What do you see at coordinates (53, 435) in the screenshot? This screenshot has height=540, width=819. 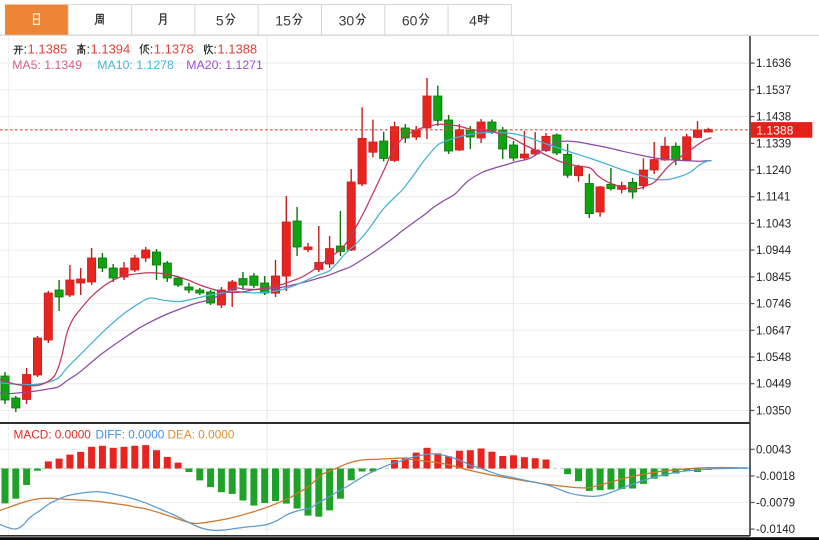 I see `svg-text: MACD: 0.0000` at bounding box center [53, 435].